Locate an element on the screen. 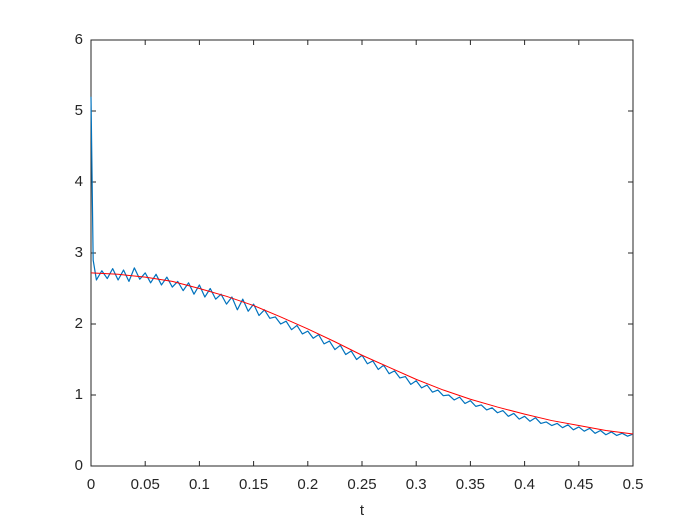 The width and height of the screenshot is (700, 525). x-tick-label: 0.35 is located at coordinates (470, 484).